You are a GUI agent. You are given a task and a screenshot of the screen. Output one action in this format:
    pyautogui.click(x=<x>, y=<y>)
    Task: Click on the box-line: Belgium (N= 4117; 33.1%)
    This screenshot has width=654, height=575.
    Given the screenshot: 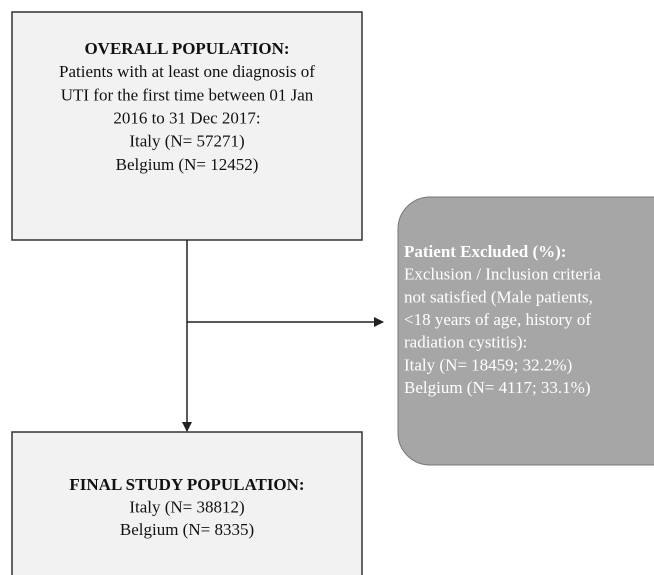 What is the action you would take?
    pyautogui.click(x=497, y=387)
    